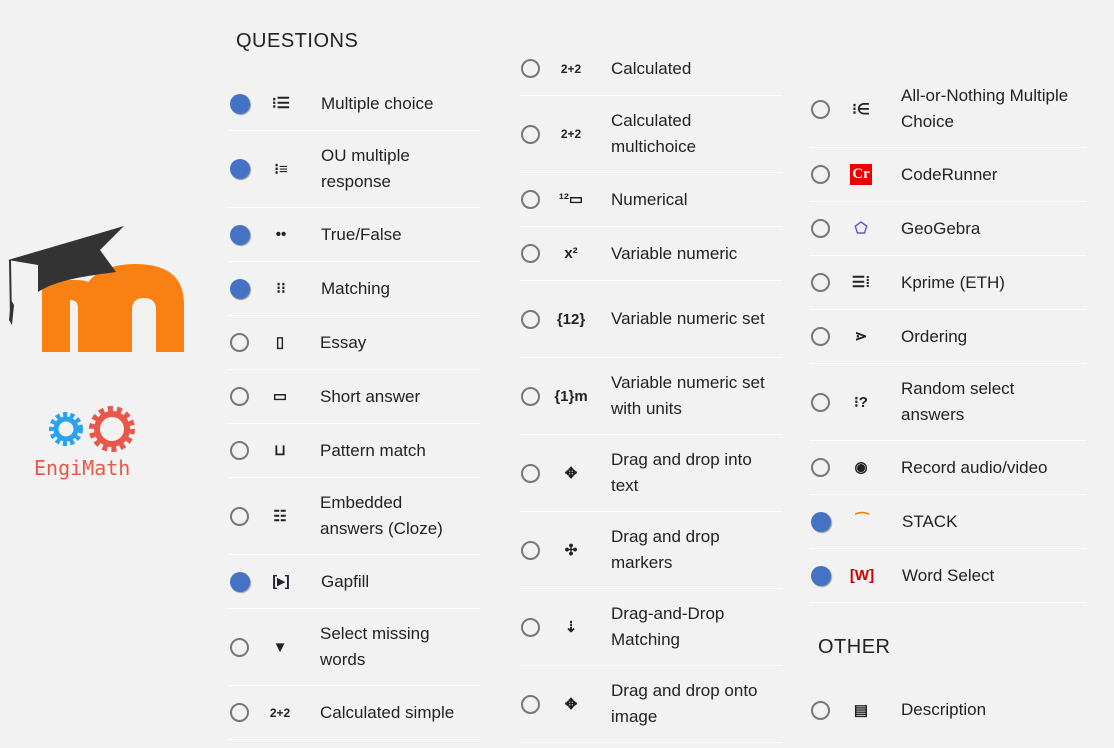 The width and height of the screenshot is (1114, 748). I want to click on question-type-option: ▤ Description, so click(948, 710).